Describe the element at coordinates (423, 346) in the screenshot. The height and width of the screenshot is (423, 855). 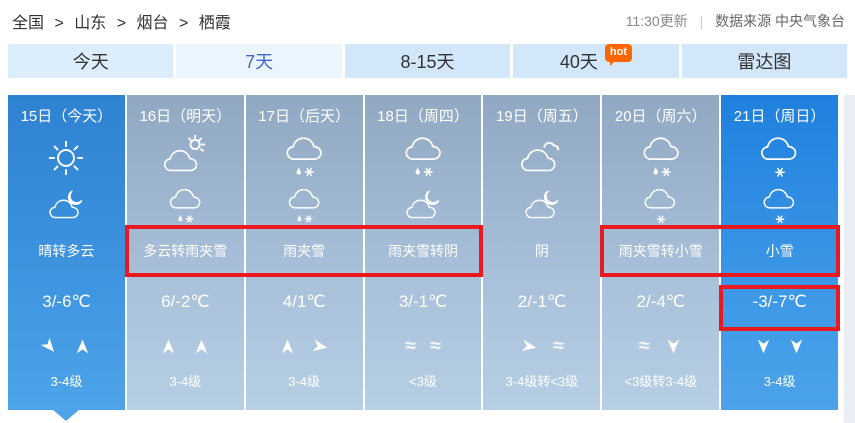
I see `wind-direction-icons: ≈ ≈` at that location.